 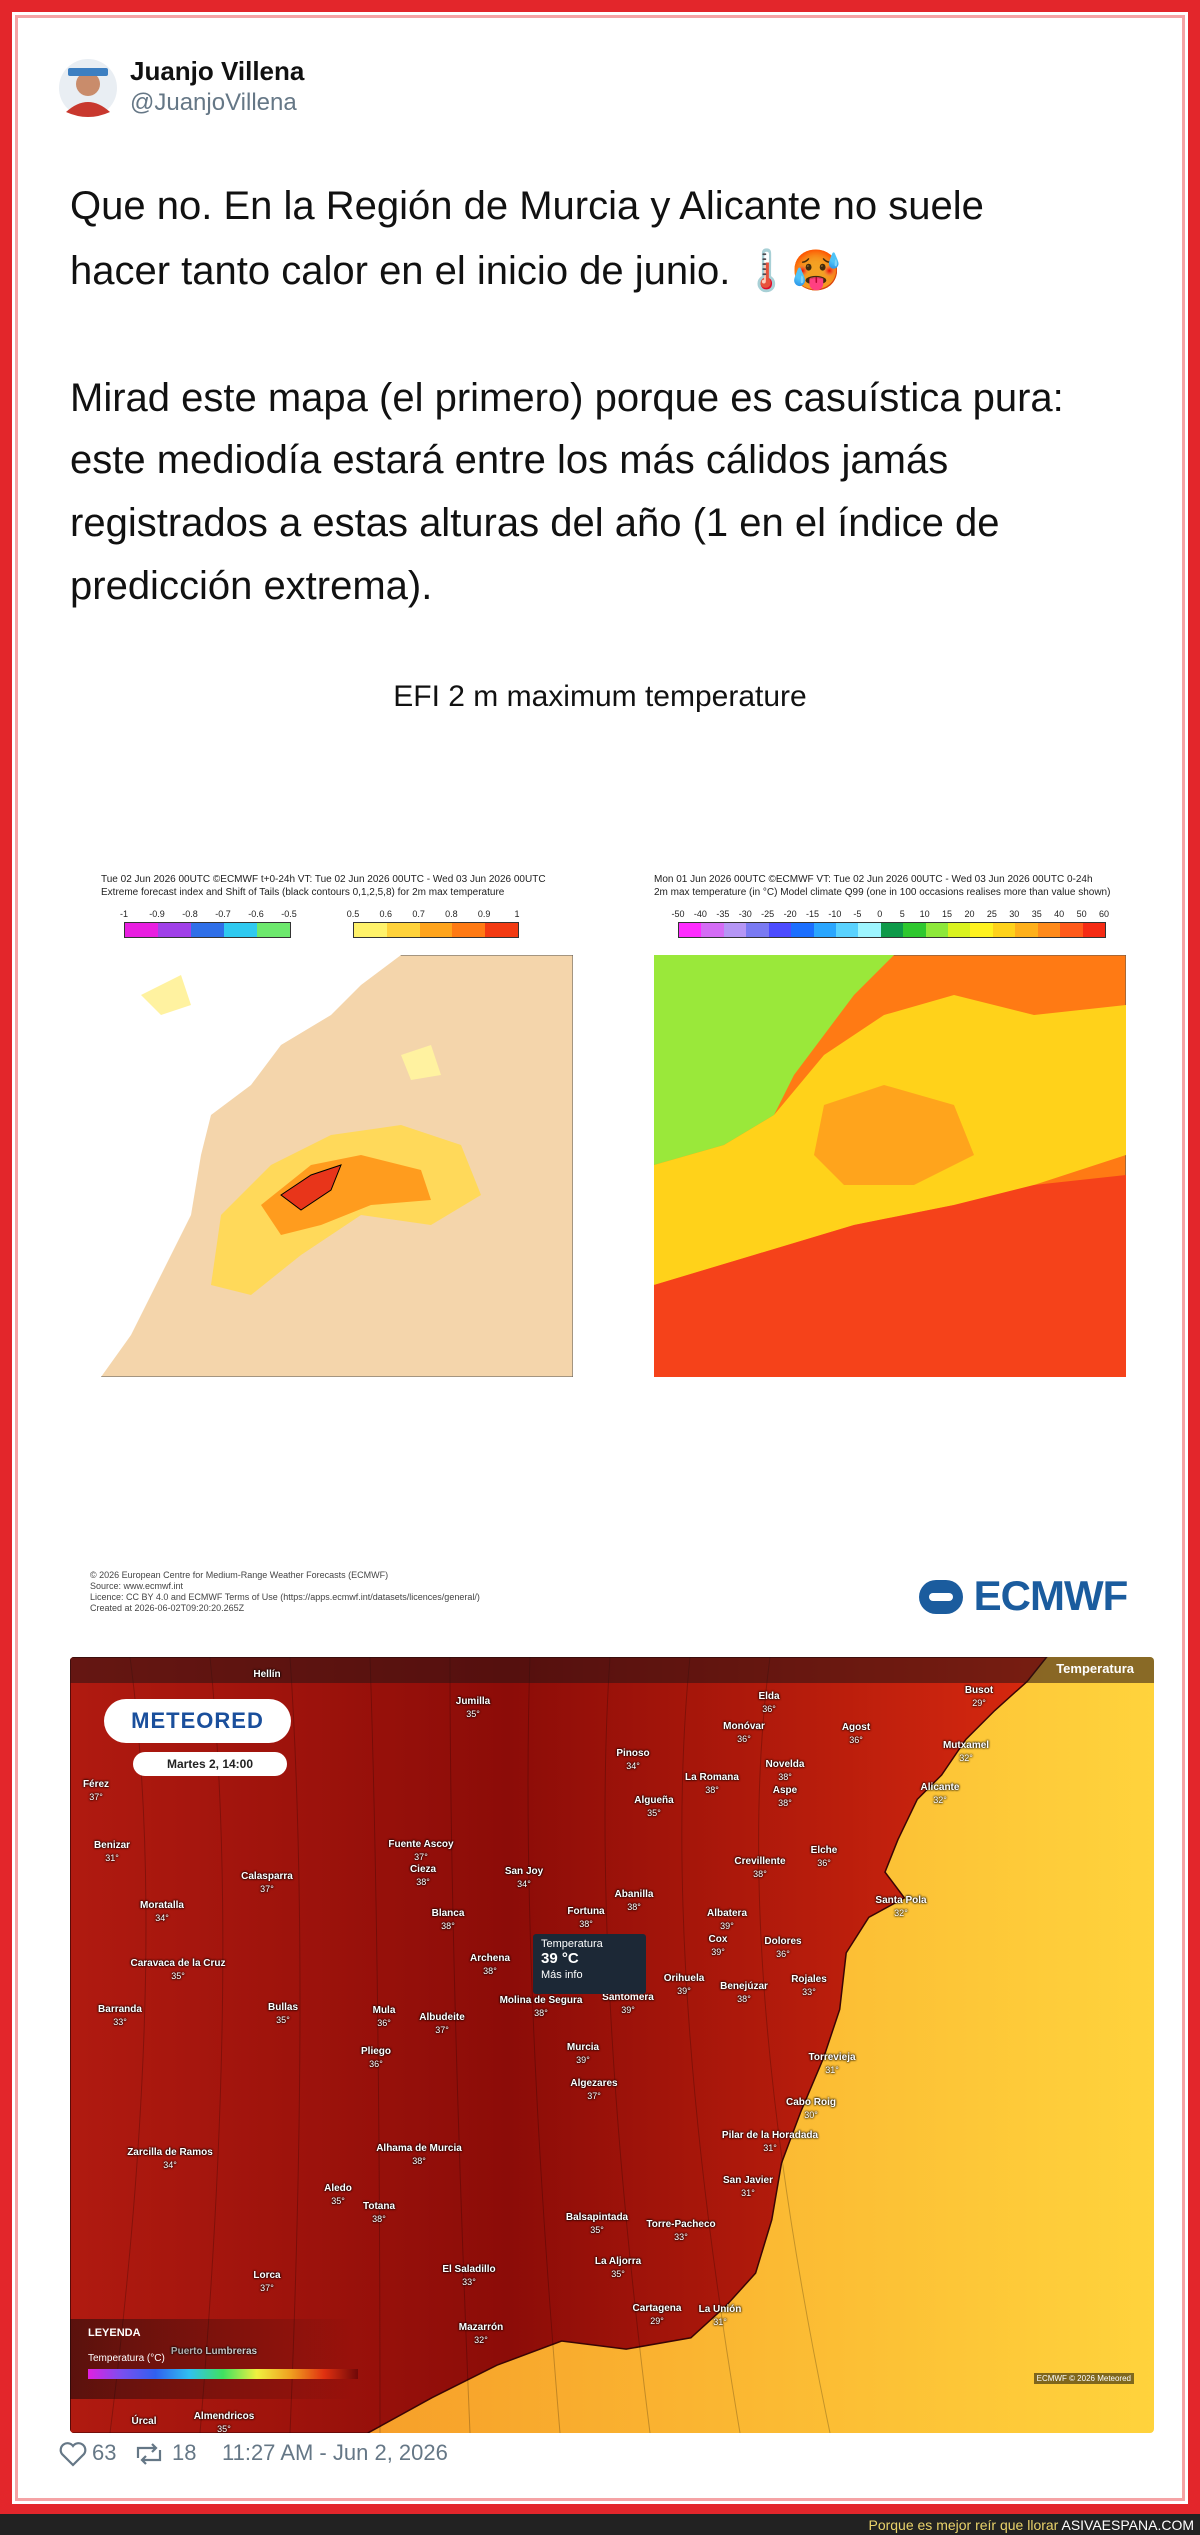 I want to click on city-label: Cieza 38°, so click(x=423, y=1876).